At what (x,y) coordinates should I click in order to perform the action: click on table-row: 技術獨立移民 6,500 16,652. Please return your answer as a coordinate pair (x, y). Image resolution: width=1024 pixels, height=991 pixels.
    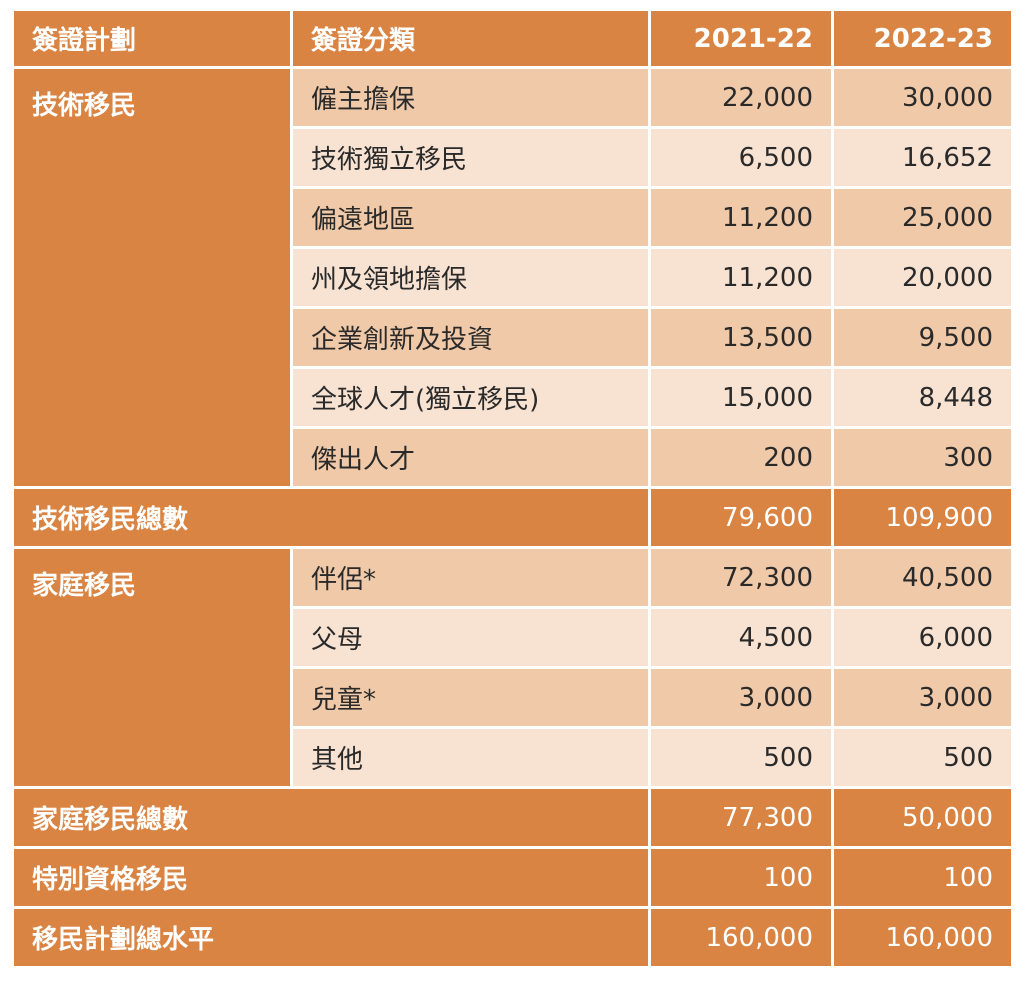
    Looking at the image, I should click on (513, 157).